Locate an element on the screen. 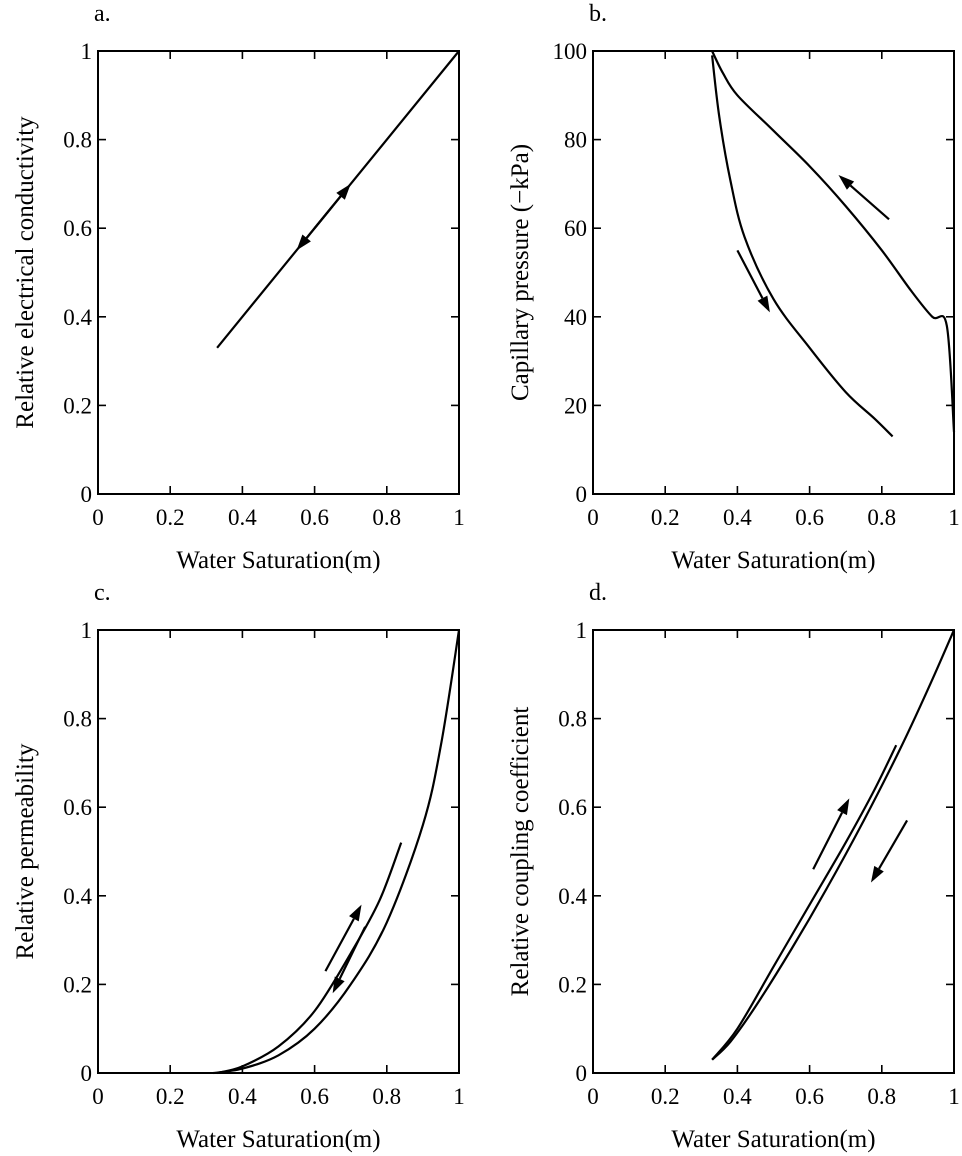 The width and height of the screenshot is (962, 1156). y-axis-title: Relative permeability is located at coordinates (25, 851).